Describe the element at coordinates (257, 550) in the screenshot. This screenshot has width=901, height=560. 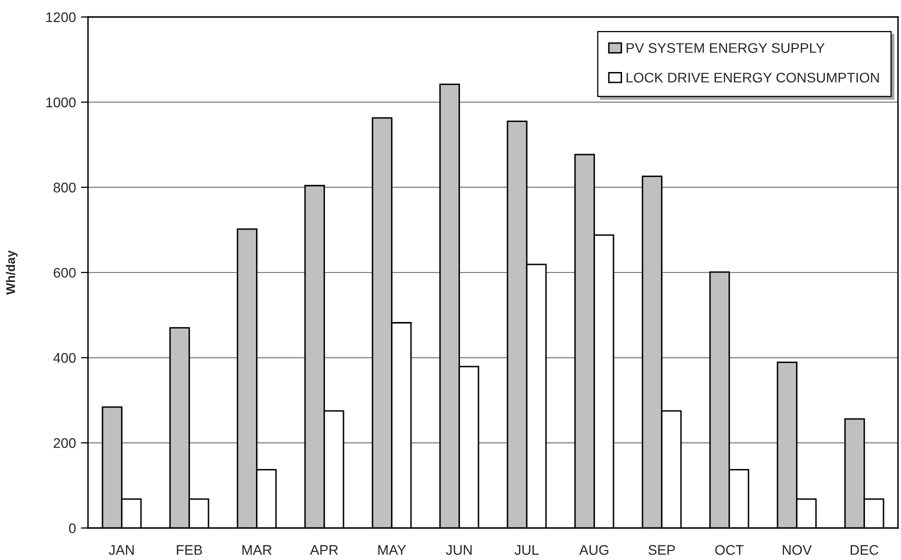
I see `x-tick-label: MAR` at that location.